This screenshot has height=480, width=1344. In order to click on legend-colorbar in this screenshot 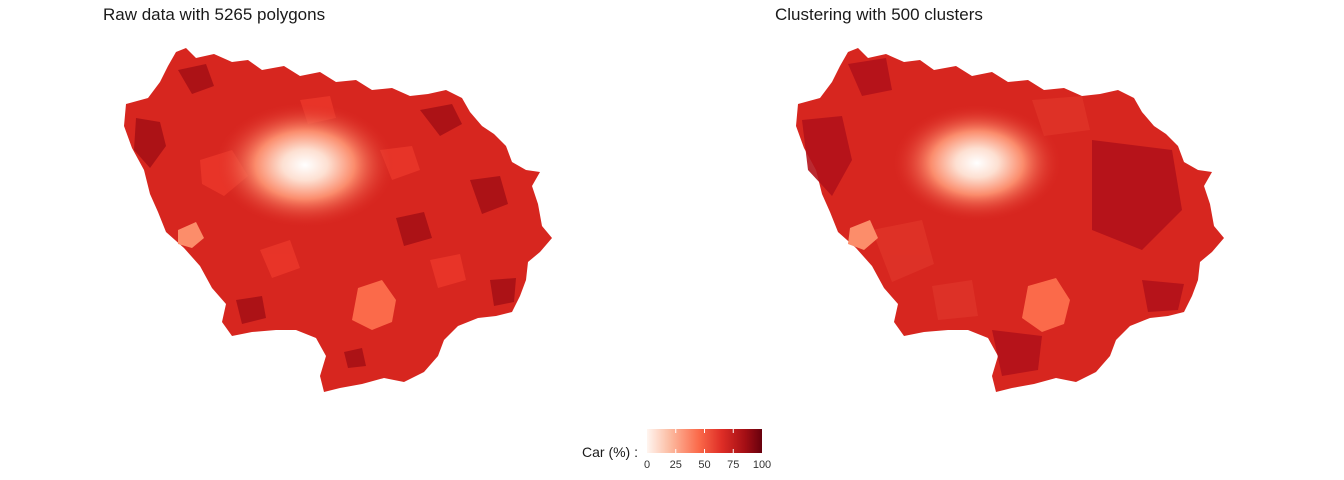, I will do `click(704, 441)`.